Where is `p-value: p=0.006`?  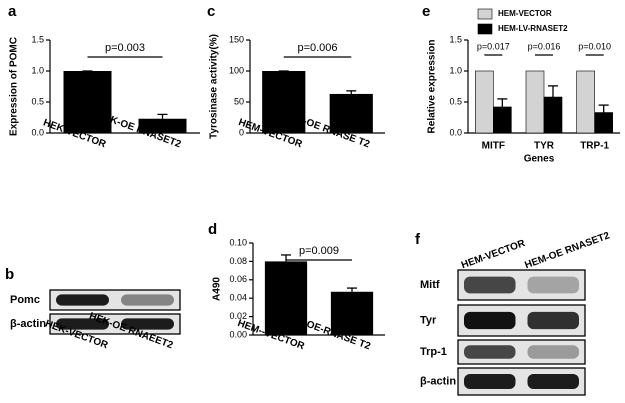 p-value: p=0.006 is located at coordinates (317, 48).